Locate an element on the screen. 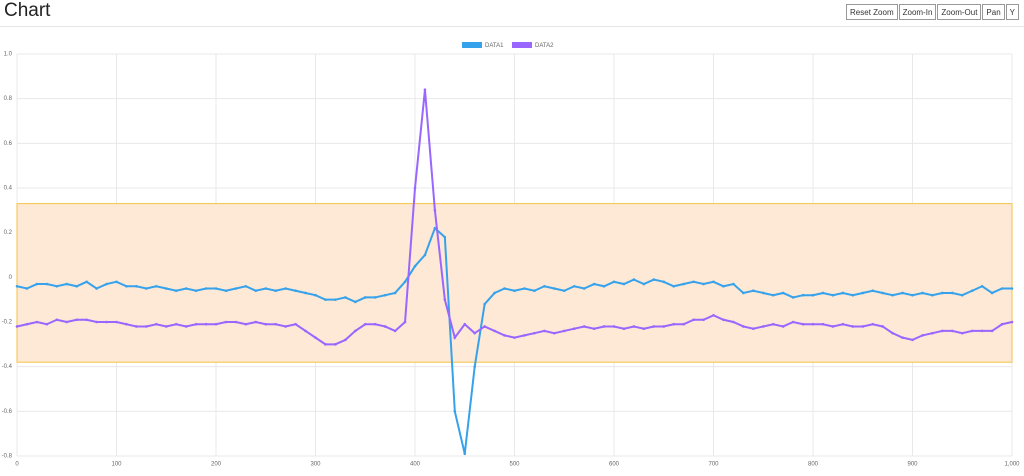  legend-swatch is located at coordinates (522, 45).